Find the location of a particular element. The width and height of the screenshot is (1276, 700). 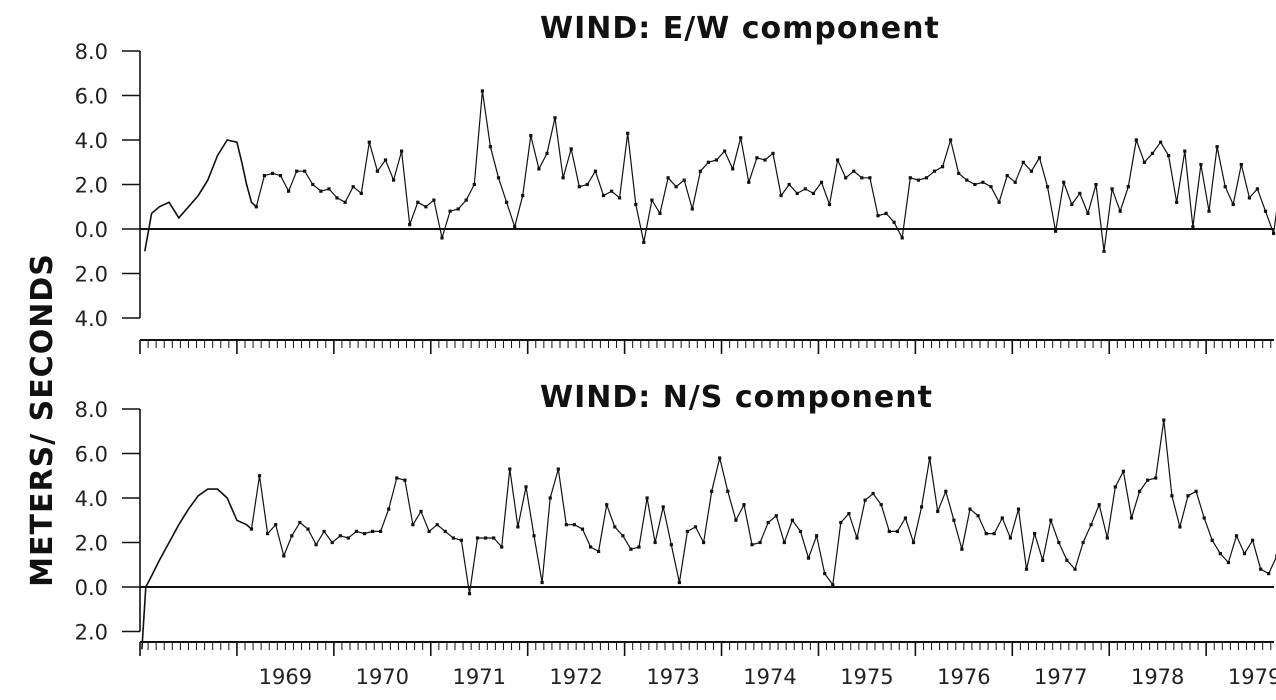

bottom-y-tick-label: 8.0 is located at coordinates (91, 410).